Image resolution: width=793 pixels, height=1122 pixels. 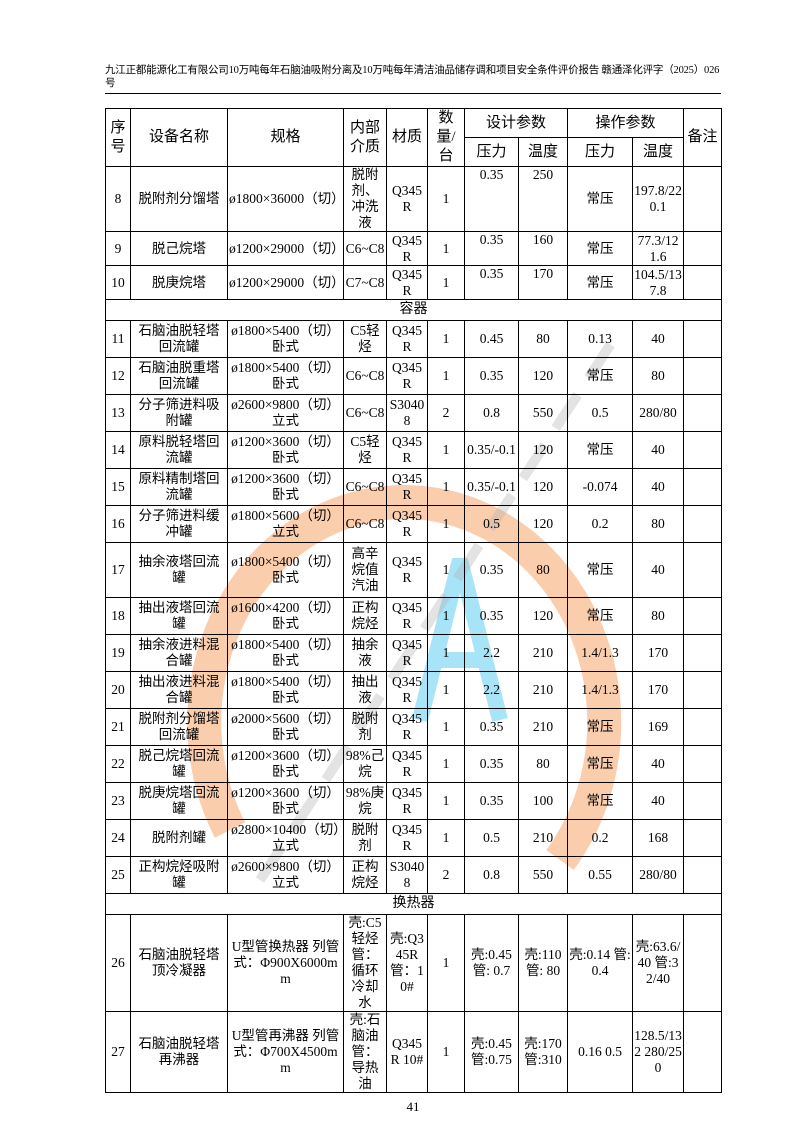 I want to click on cell-name: 原料脱轻塔回流罐, so click(x=179, y=450).